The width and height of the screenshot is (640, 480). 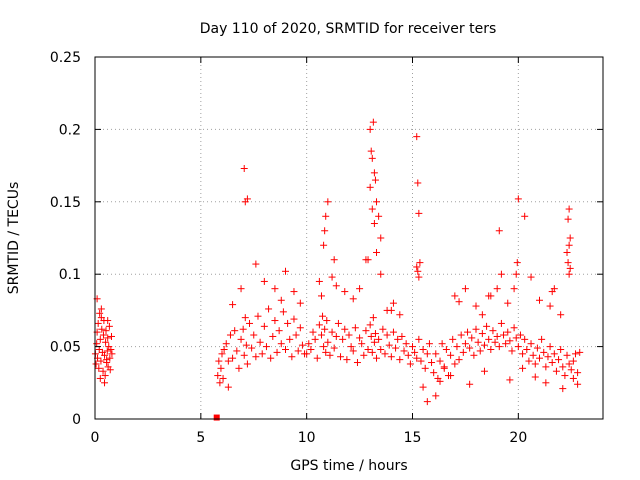 I want to click on y-axis-label: SRMTID / TECUs, so click(x=14, y=238).